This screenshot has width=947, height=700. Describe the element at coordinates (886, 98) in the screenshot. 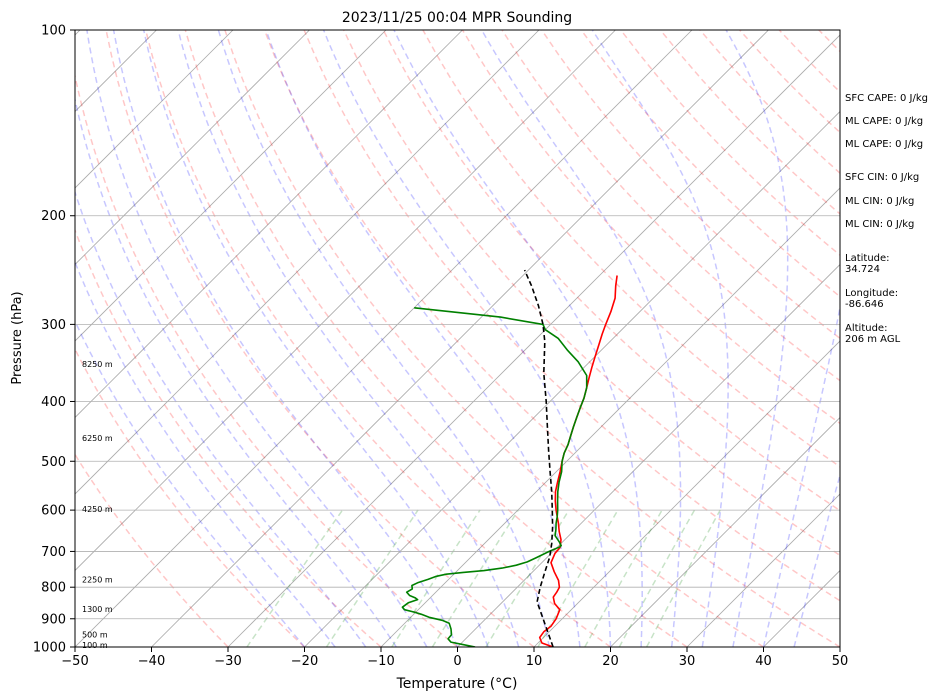

I see `sfc-cape-text: SFC CAPE: 0 J/kg` at that location.